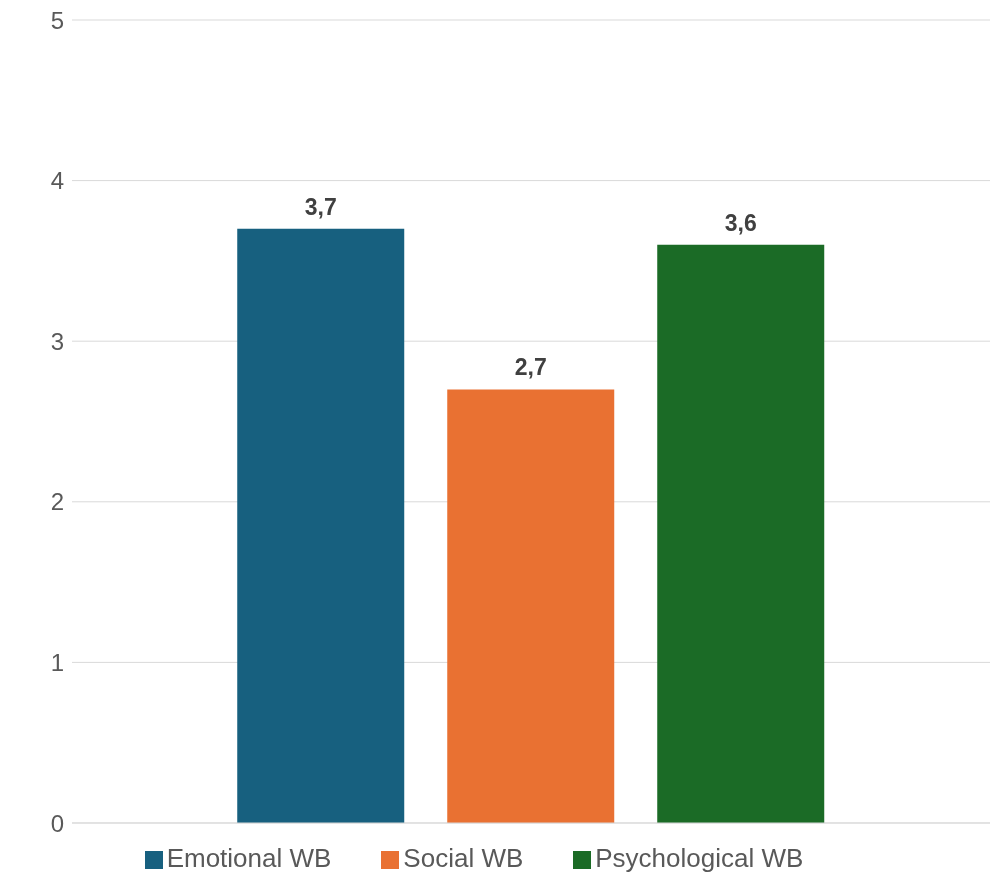 Image resolution: width=1002 pixels, height=883 pixels. Describe the element at coordinates (57, 20) in the screenshot. I see `y-tick-label: 5` at that location.